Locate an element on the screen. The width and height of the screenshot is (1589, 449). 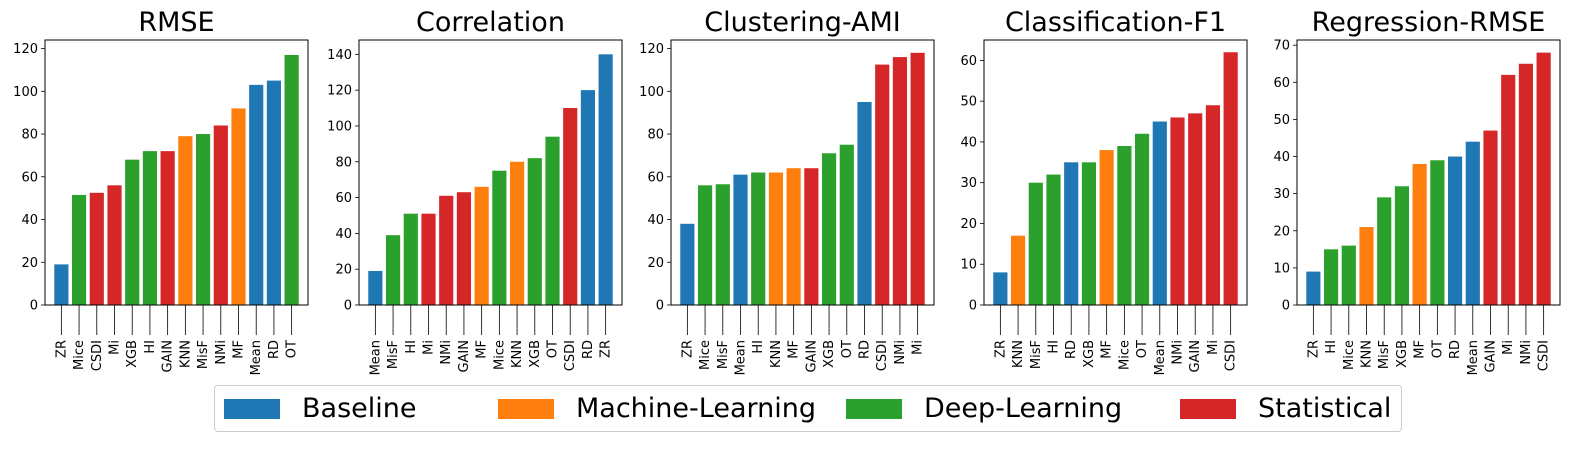
legend-item-baseline: Baseline is located at coordinates (320, 408).